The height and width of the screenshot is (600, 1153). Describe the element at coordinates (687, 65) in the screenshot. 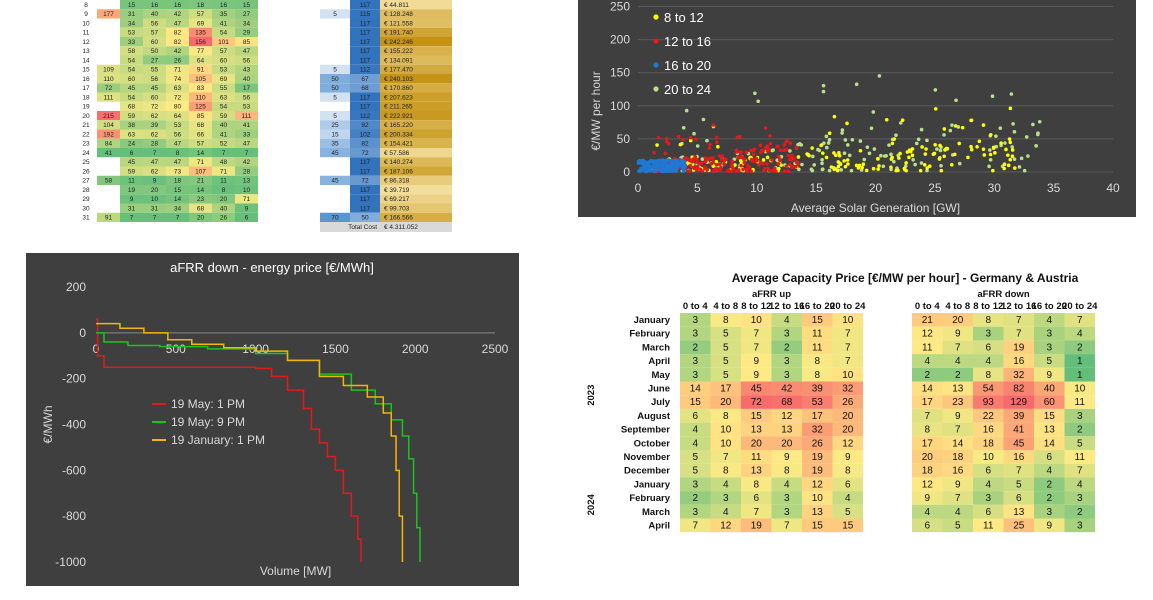

I see `legend-label: 16 to 20` at that location.